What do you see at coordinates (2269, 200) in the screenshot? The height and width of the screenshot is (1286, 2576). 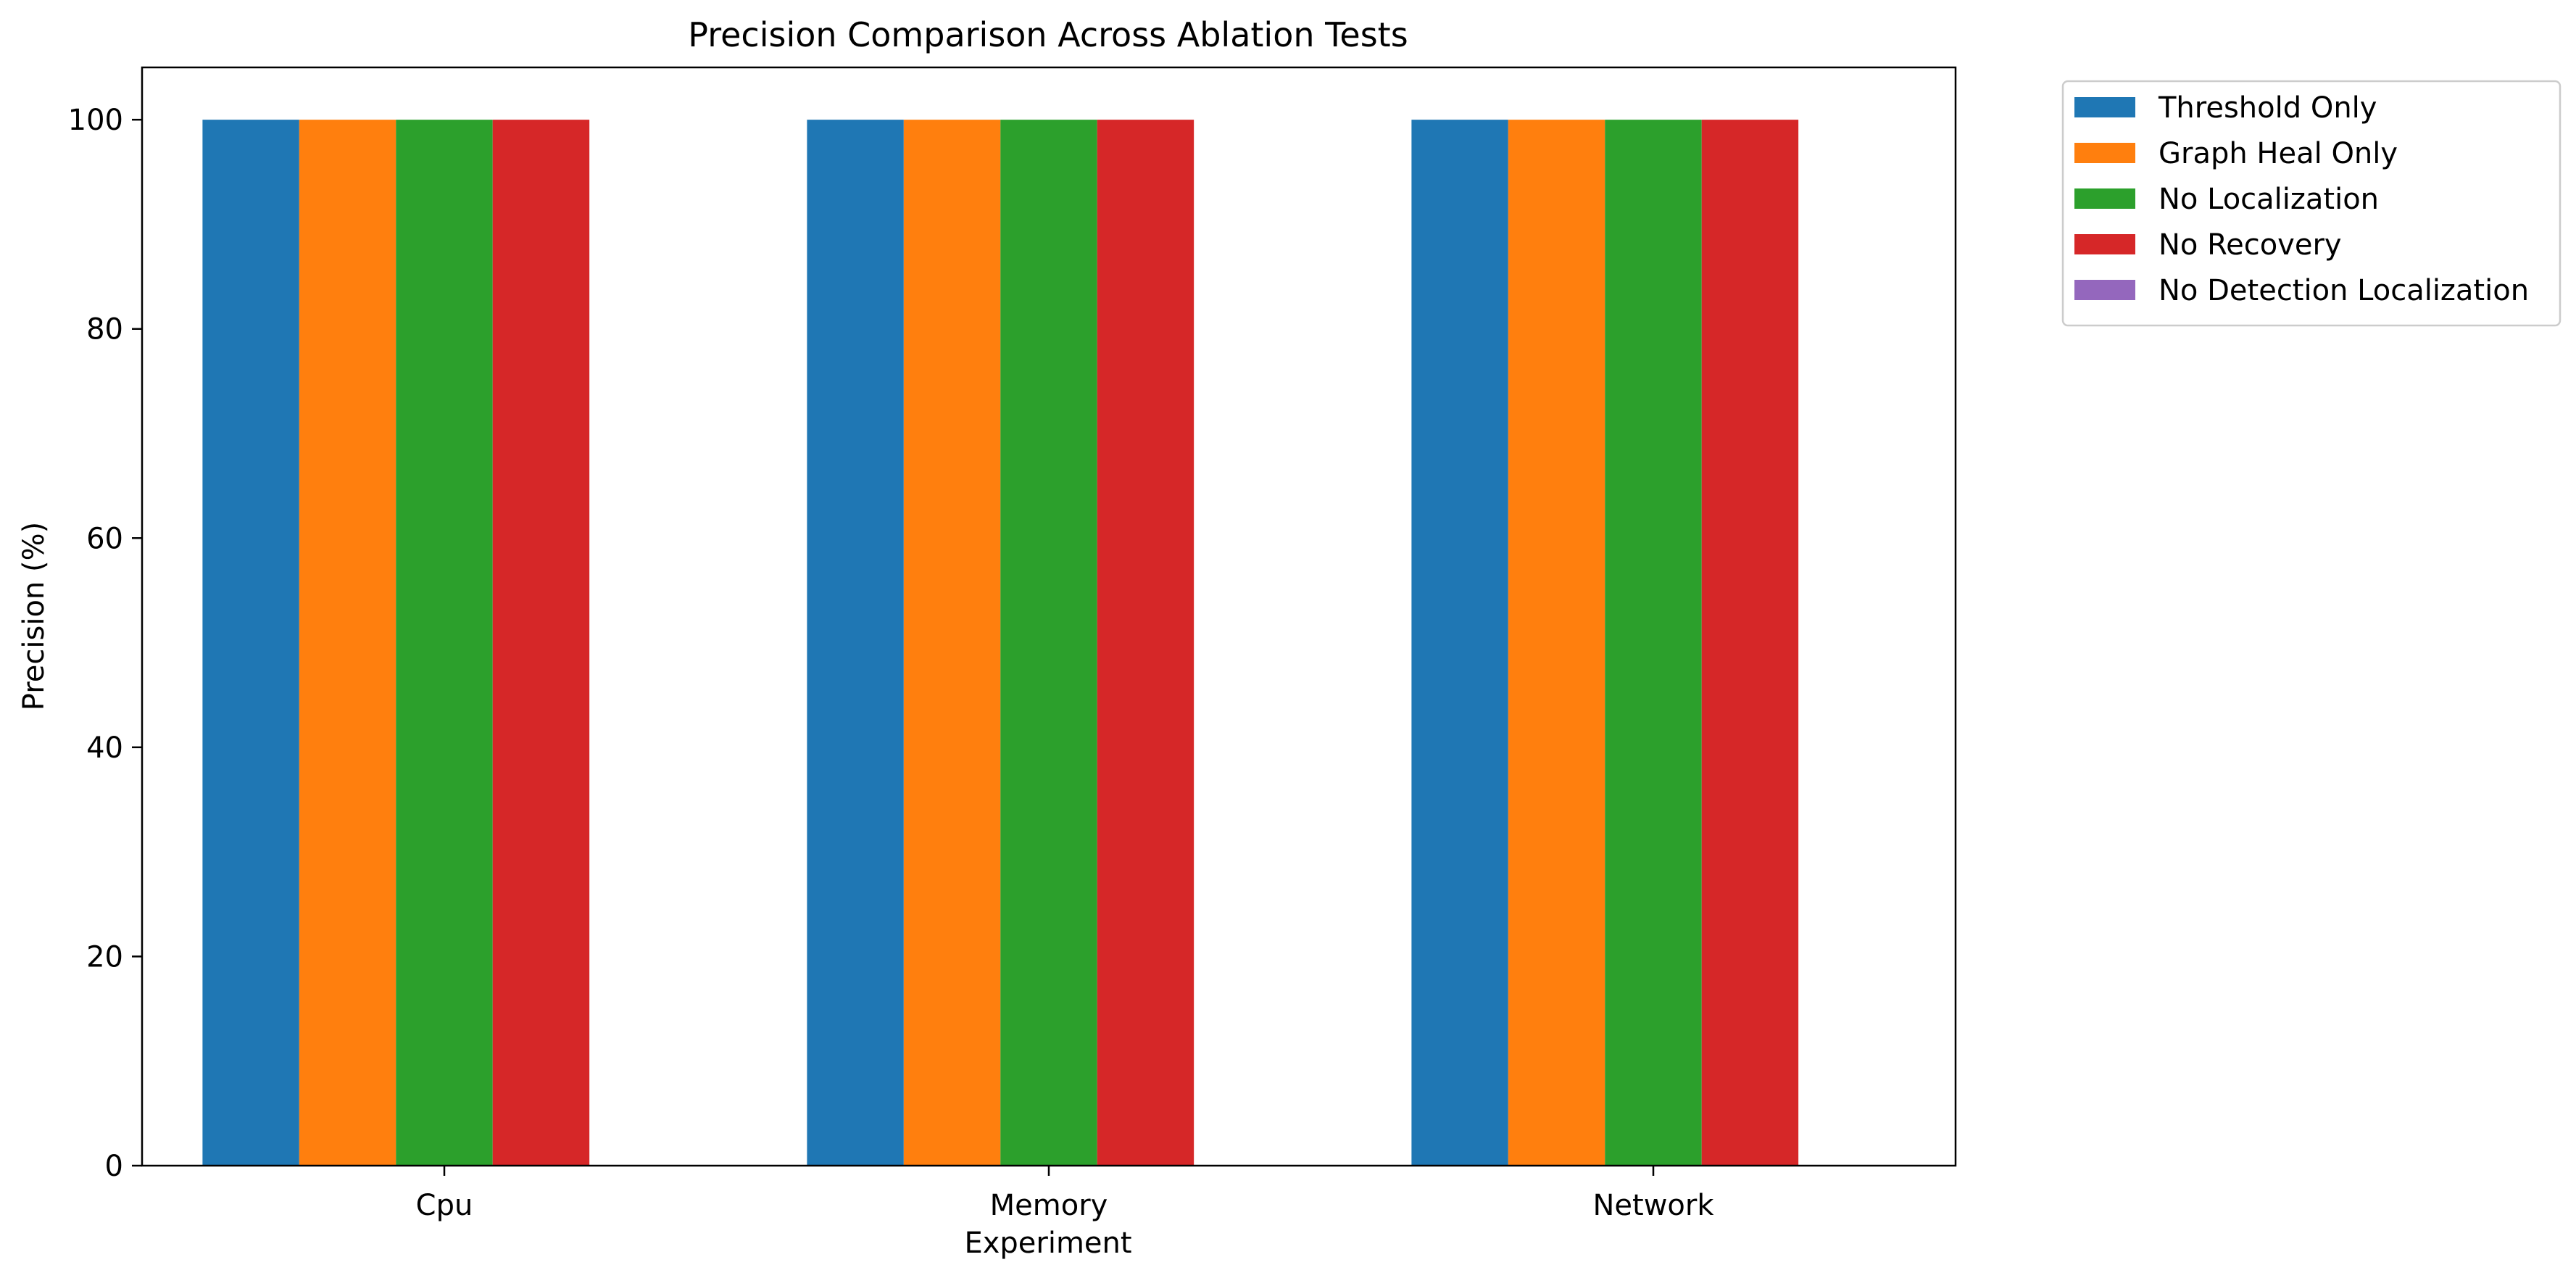 I see `legend-label: No Localization` at bounding box center [2269, 200].